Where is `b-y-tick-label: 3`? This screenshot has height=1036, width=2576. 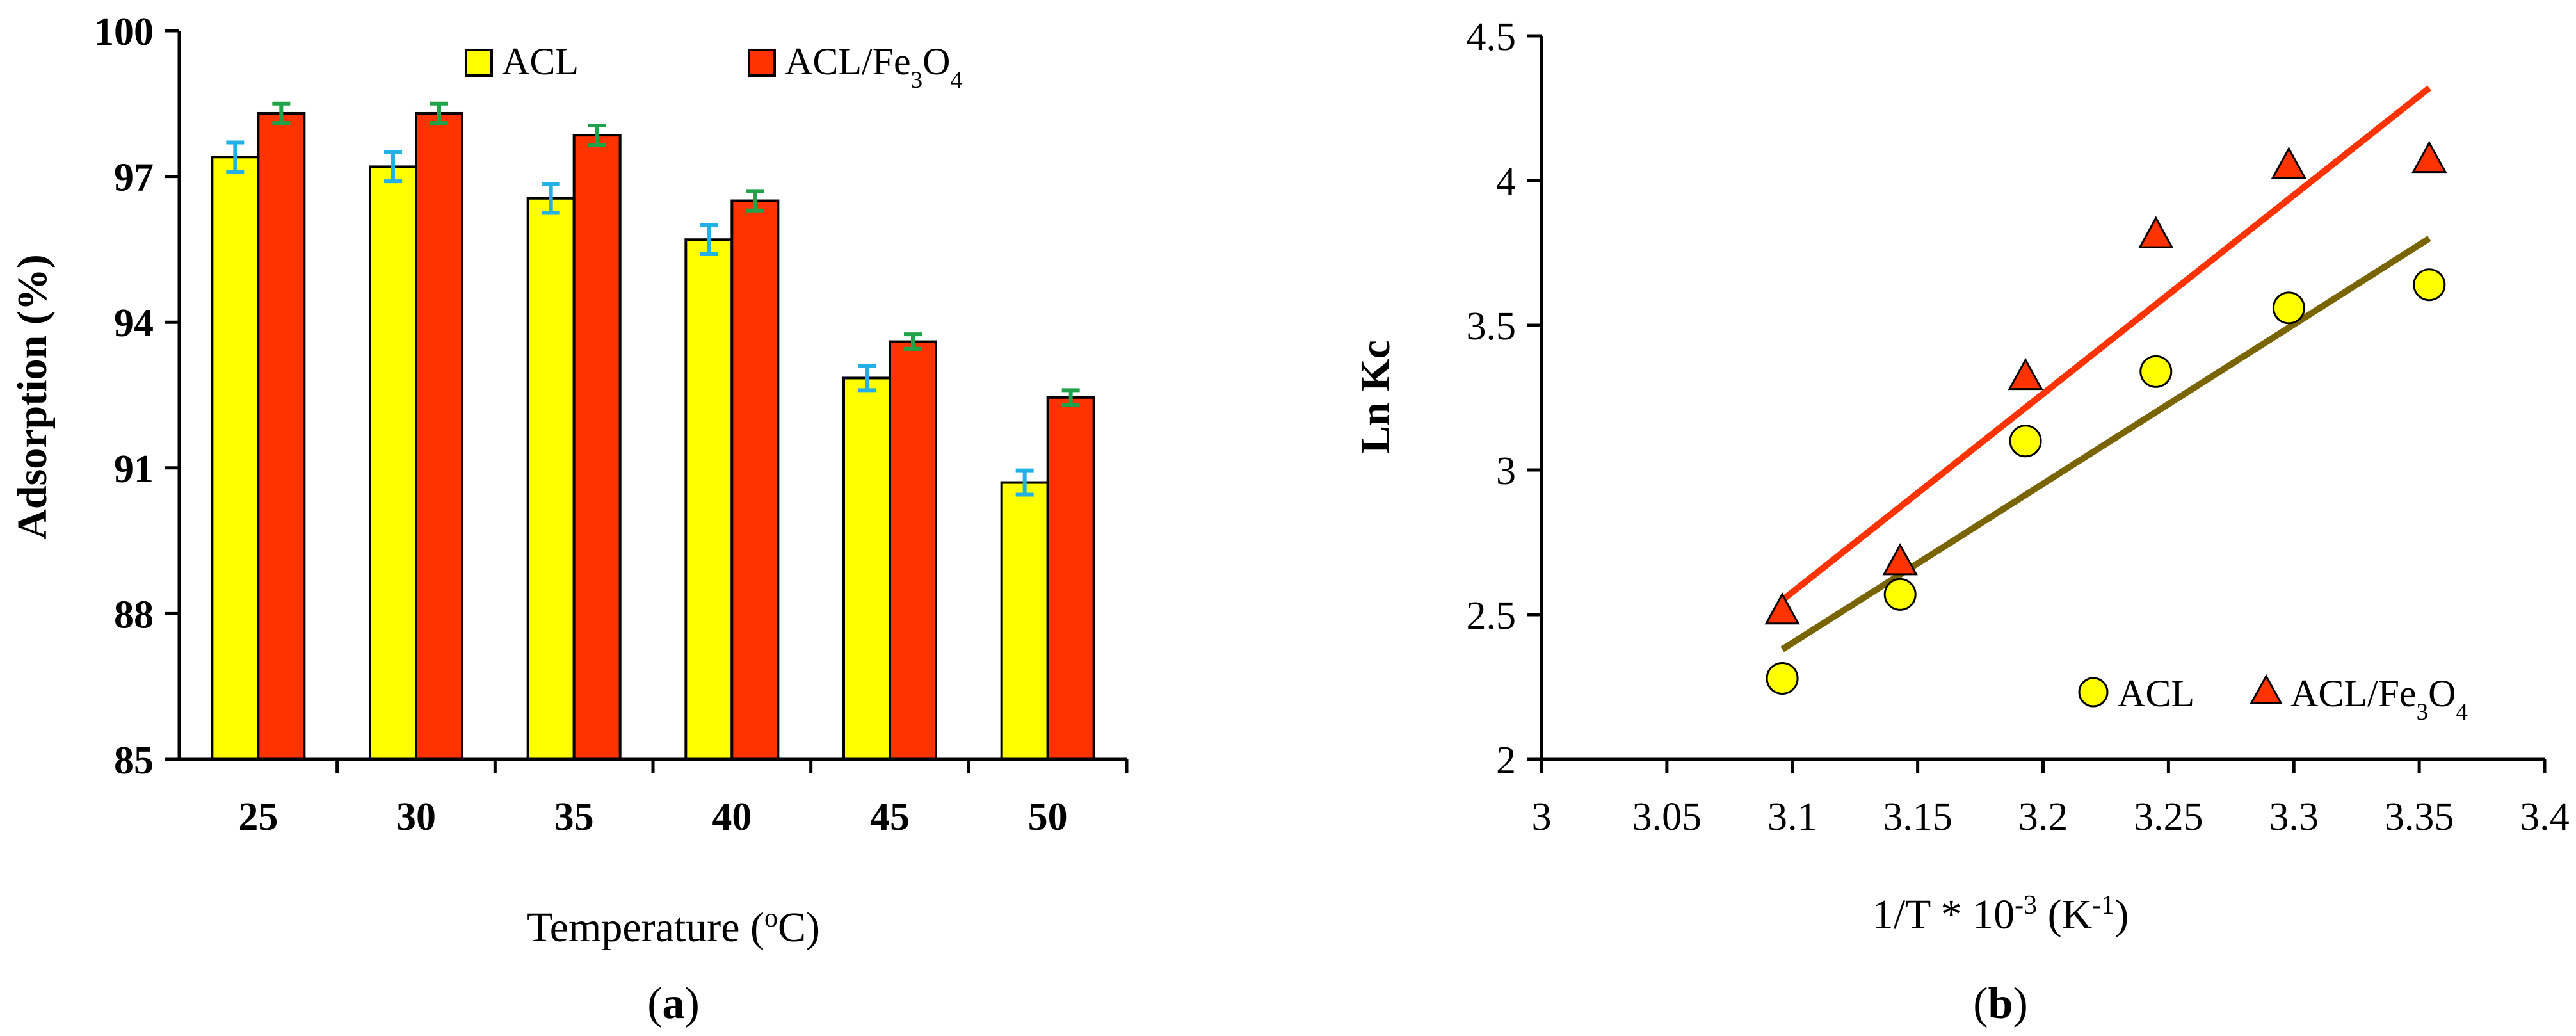 b-y-tick-label: 3 is located at coordinates (1506, 471).